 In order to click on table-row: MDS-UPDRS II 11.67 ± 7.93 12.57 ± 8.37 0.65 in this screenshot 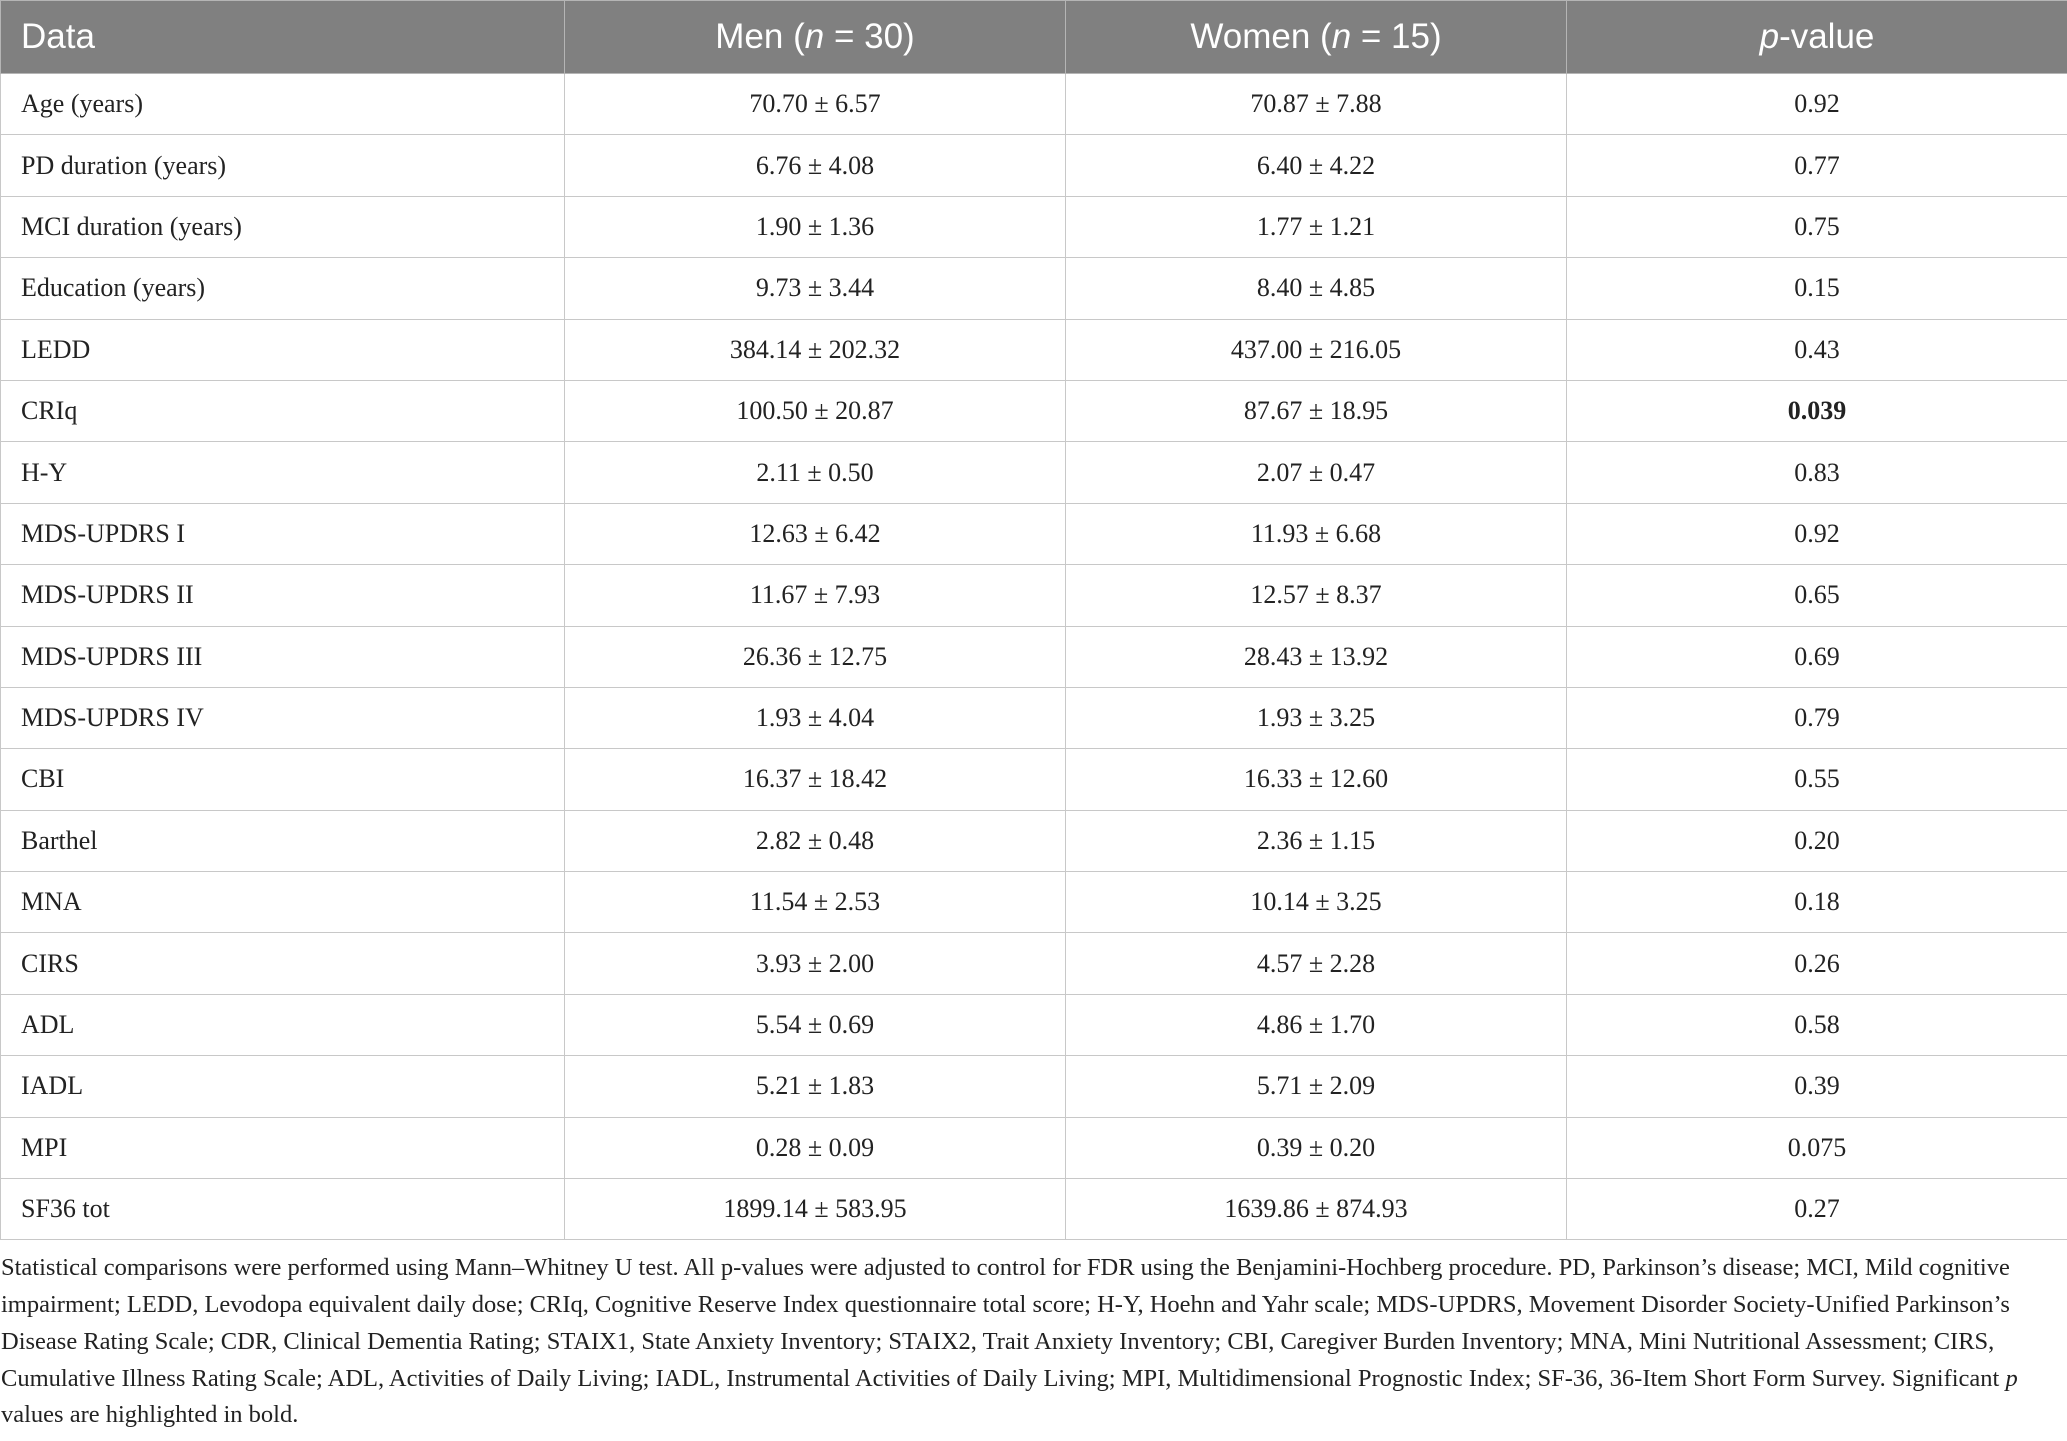, I will do `click(1033, 595)`.